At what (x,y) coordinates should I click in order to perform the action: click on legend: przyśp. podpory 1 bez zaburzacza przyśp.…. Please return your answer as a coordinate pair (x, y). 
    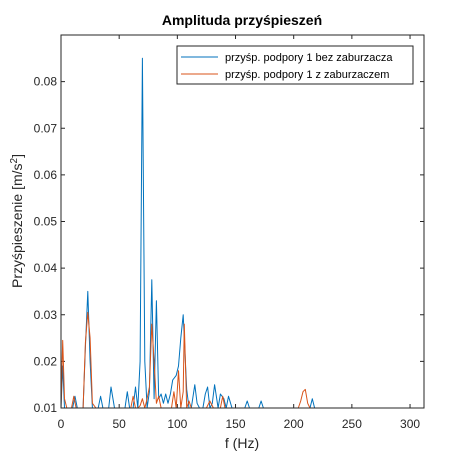
    Looking at the image, I should click on (295, 65).